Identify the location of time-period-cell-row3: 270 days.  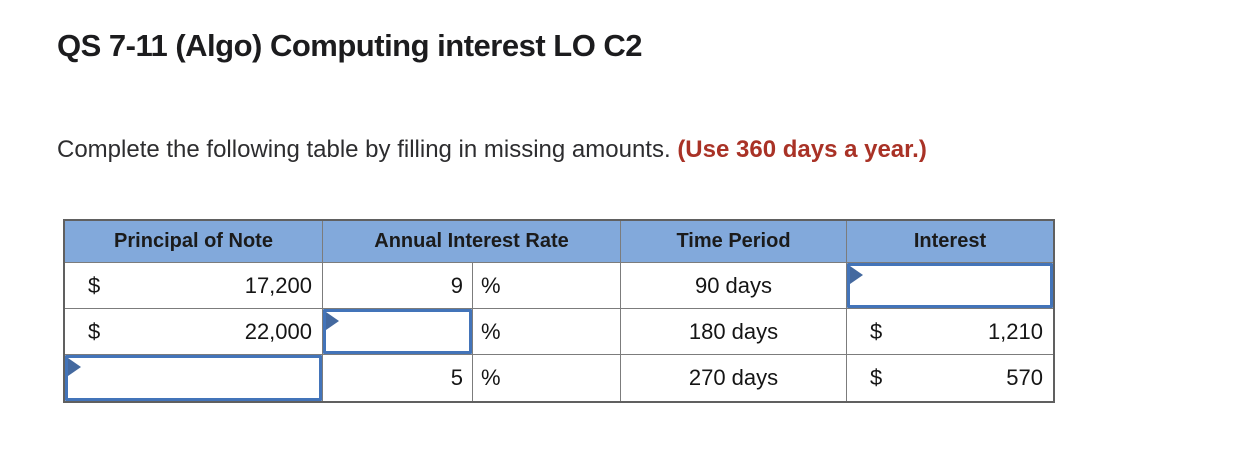
(734, 378).